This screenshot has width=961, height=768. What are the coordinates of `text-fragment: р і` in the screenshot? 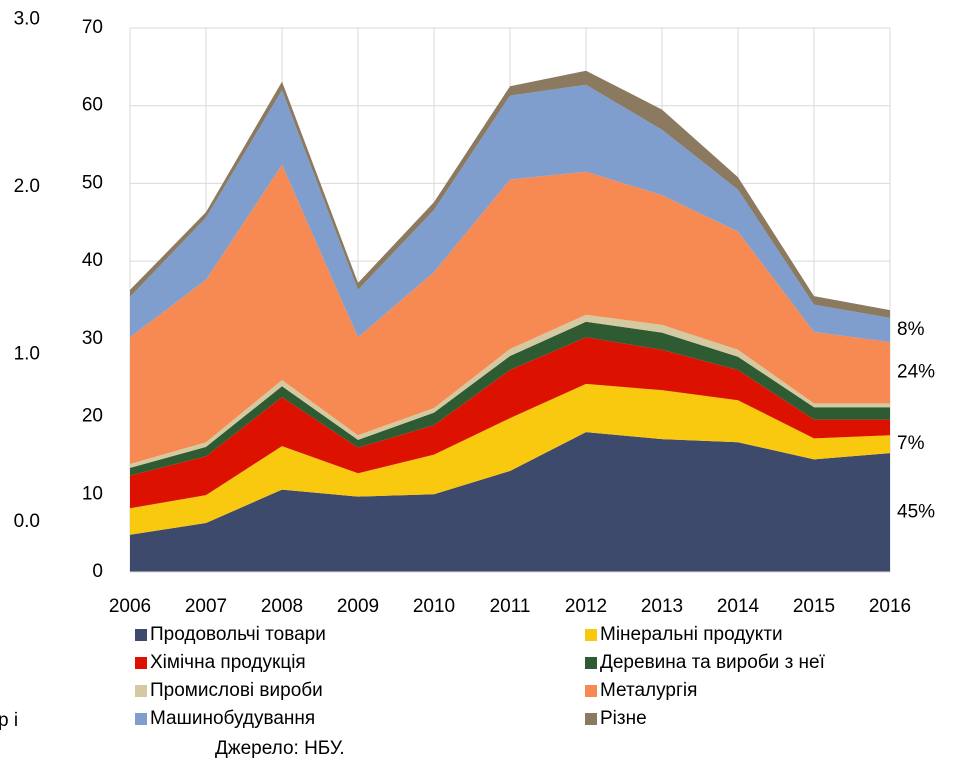 It's located at (9, 720).